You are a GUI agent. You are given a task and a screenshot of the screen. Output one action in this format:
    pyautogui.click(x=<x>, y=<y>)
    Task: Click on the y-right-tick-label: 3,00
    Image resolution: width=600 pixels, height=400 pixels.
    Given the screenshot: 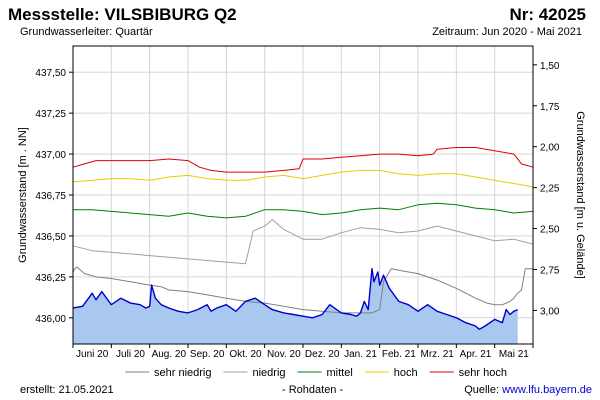 What is the action you would take?
    pyautogui.click(x=550, y=311)
    